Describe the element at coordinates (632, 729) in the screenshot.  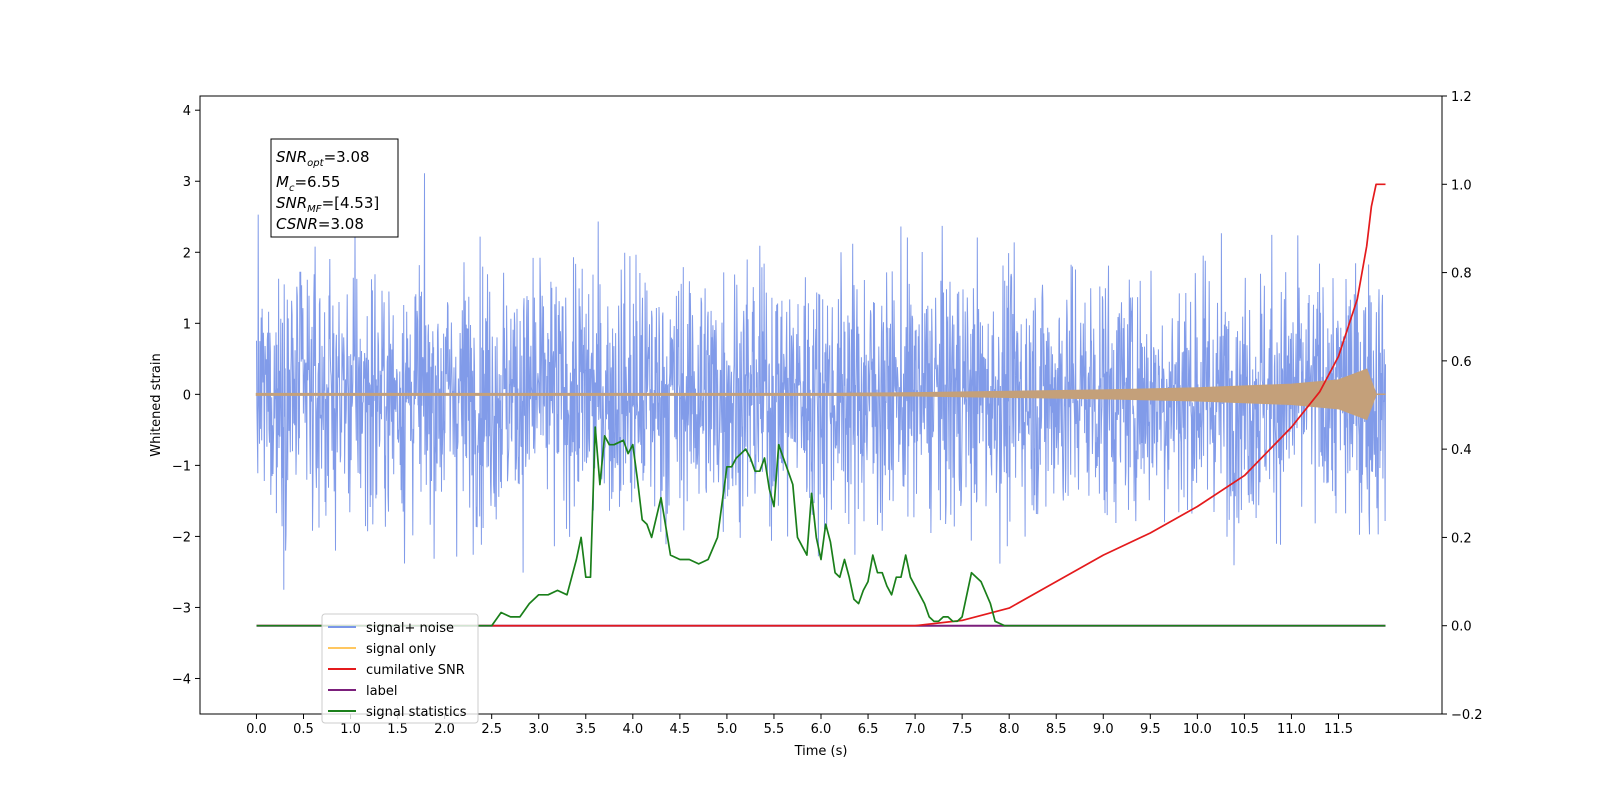
I see `x-tick-label: 4.0` at that location.